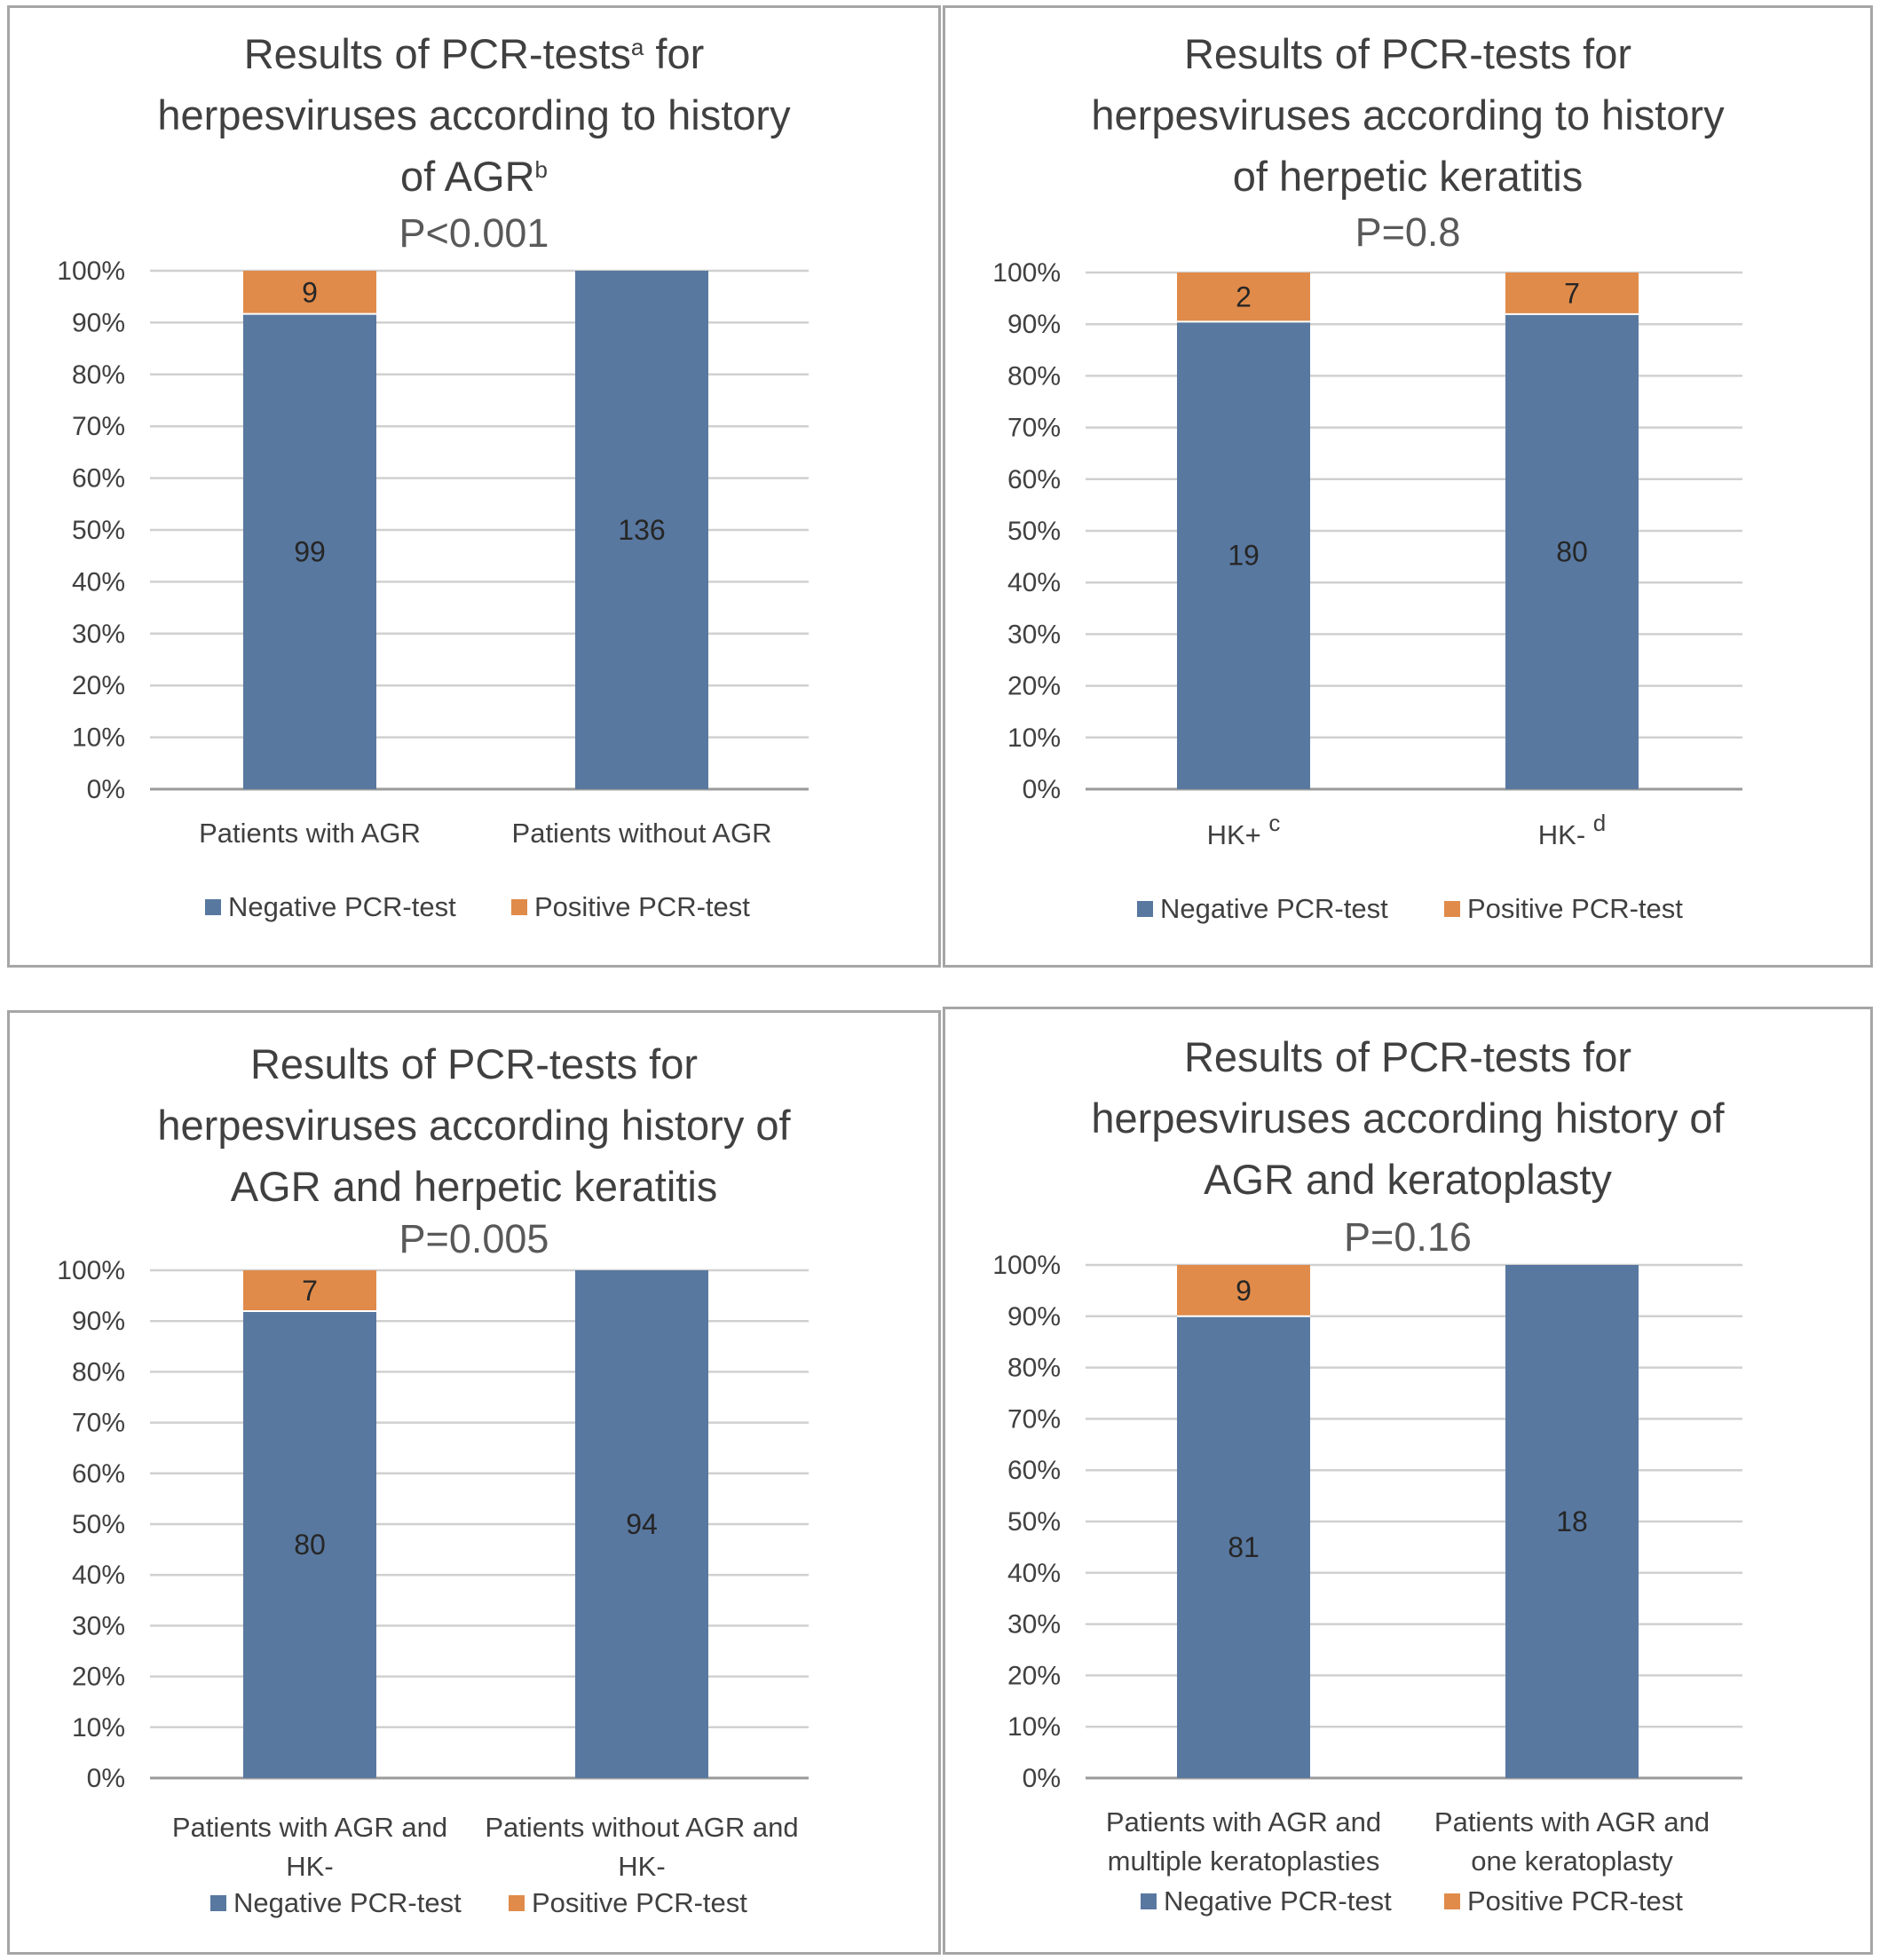 This screenshot has width=1880, height=1960. Describe the element at coordinates (474, 176) in the screenshot. I see `chart-title-line: of AGRb` at that location.